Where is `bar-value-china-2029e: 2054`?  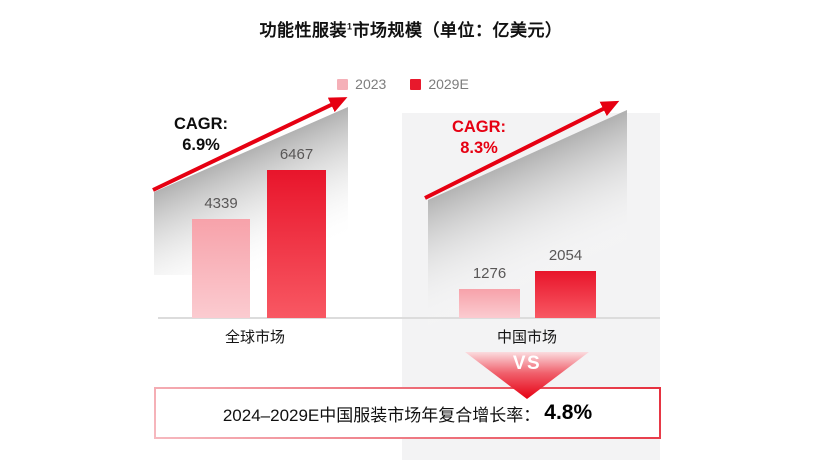
bar-value-china-2029e: 2054 is located at coordinates (565, 255).